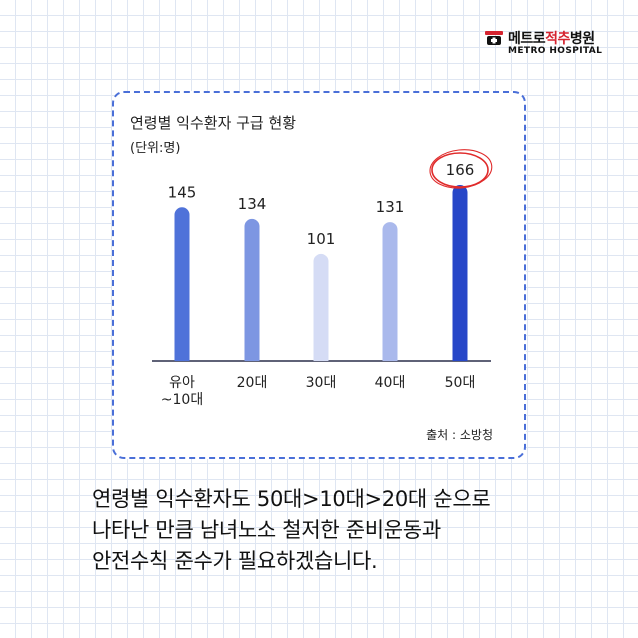  Describe the element at coordinates (494, 38) in the screenshot. I see `hospital-logo-icon` at that location.